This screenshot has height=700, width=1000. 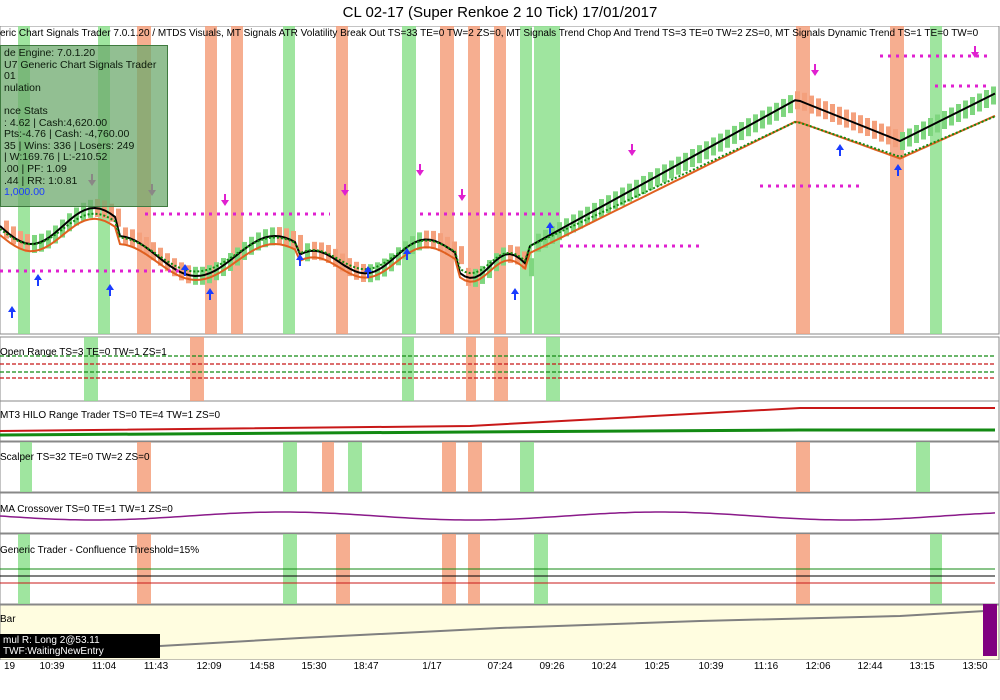 I want to click on time-axis-tick: 11:04, so click(x=104, y=666).